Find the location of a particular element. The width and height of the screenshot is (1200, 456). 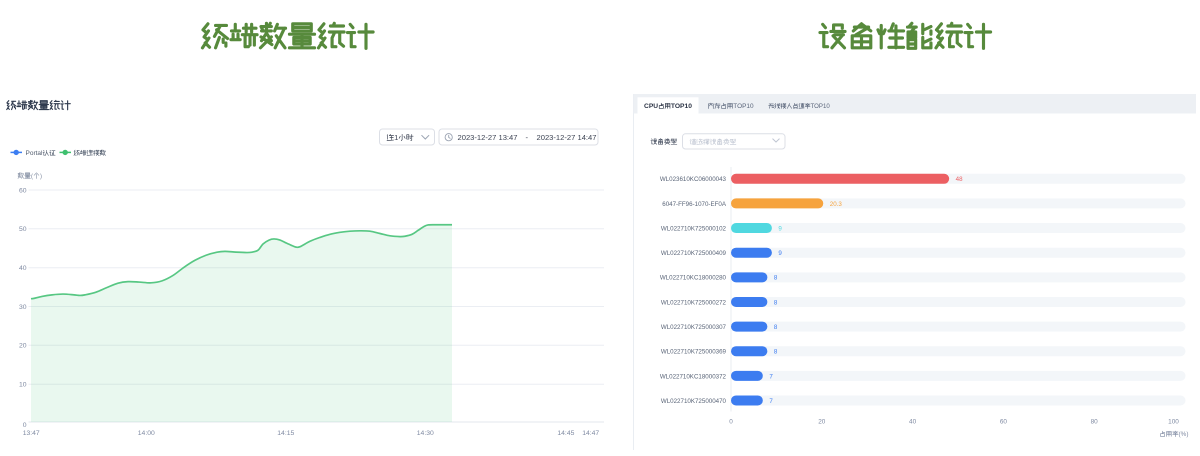

svg-text: 14:47 is located at coordinates (590, 433).